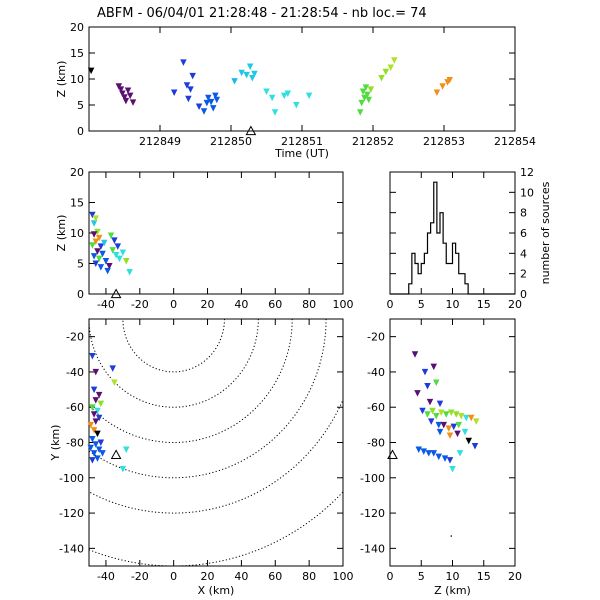 This screenshot has height=600, width=600. What do you see at coordinates (301, 153) in the screenshot?
I see `x-axis-label: Time (UT)` at bounding box center [301, 153].